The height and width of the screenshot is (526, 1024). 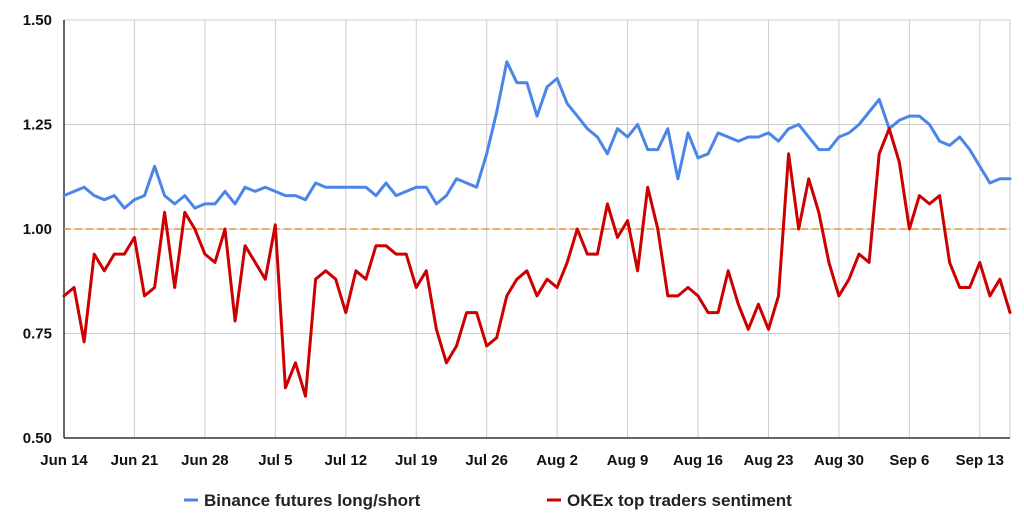 I want to click on legend-label-binance: Binance futures long/short, so click(x=312, y=500).